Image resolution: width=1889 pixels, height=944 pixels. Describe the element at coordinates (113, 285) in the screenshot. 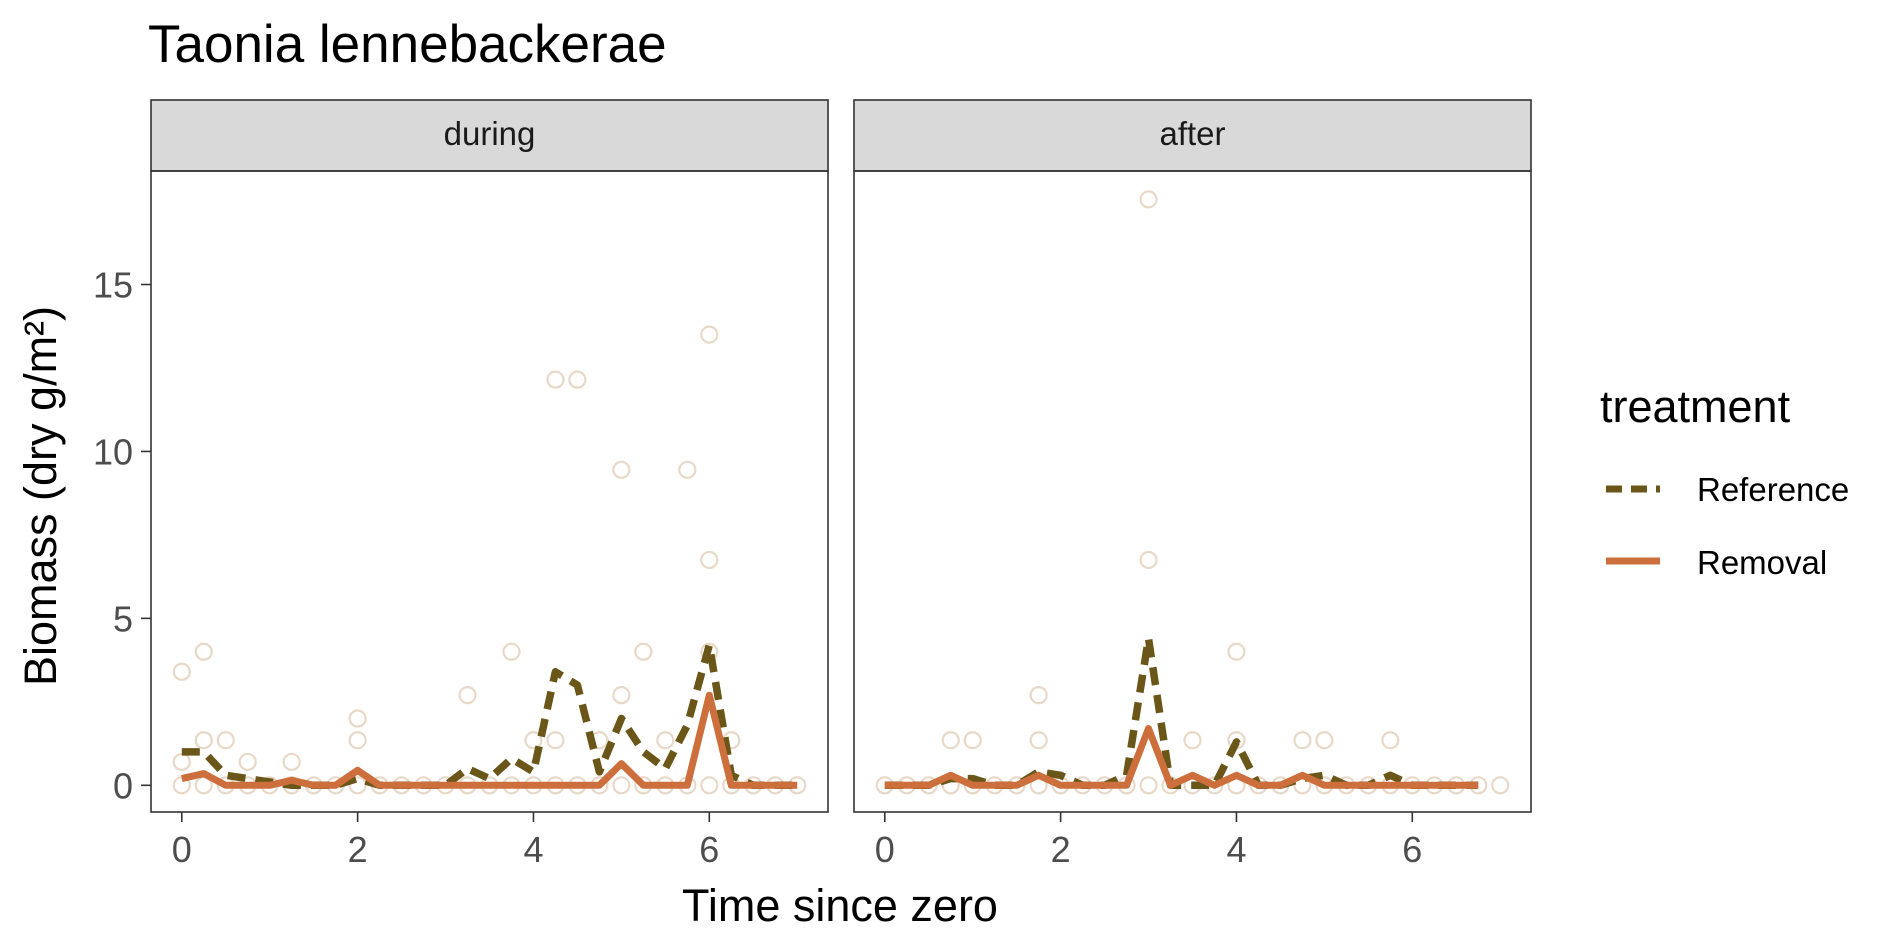

I see `y-tick-label-15: 15` at that location.